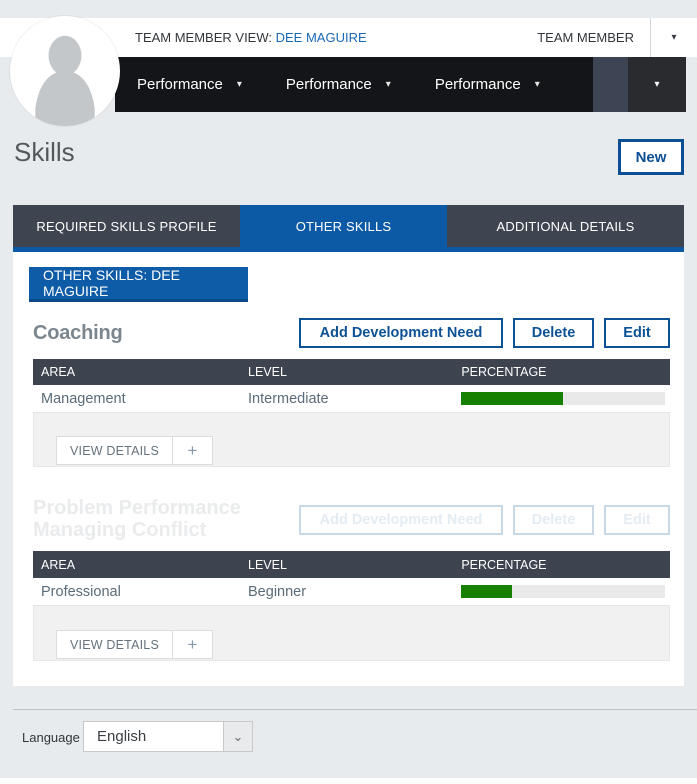  What do you see at coordinates (65, 80) in the screenshot?
I see `person-icon` at bounding box center [65, 80].